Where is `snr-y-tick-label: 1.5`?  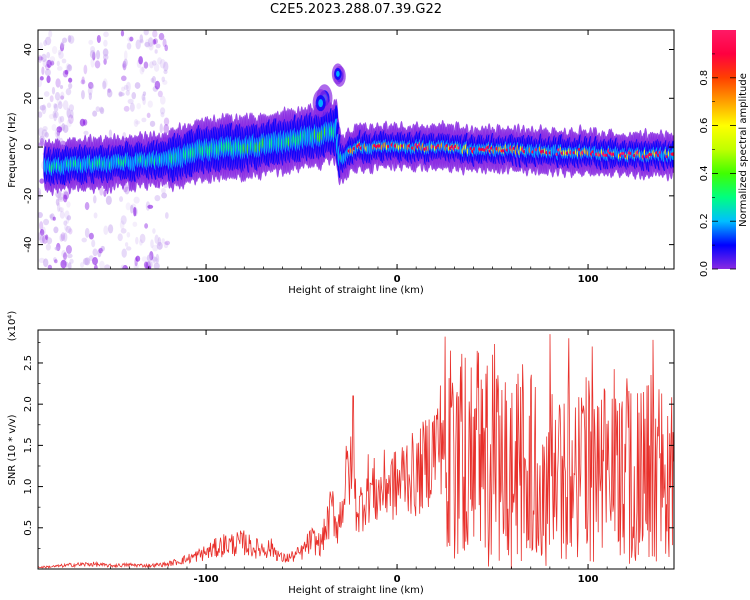 snr-y-tick-label: 1.5 is located at coordinates (28, 445).